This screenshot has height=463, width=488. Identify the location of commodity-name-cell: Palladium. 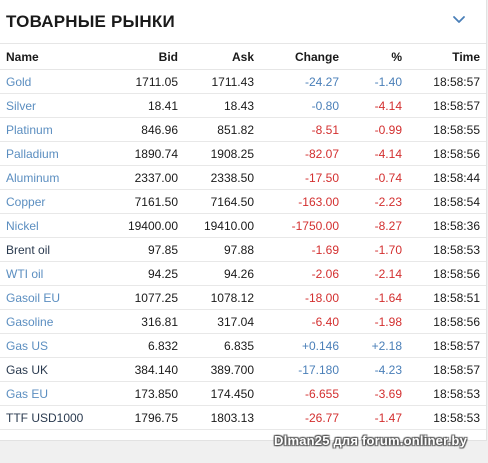
(52, 153).